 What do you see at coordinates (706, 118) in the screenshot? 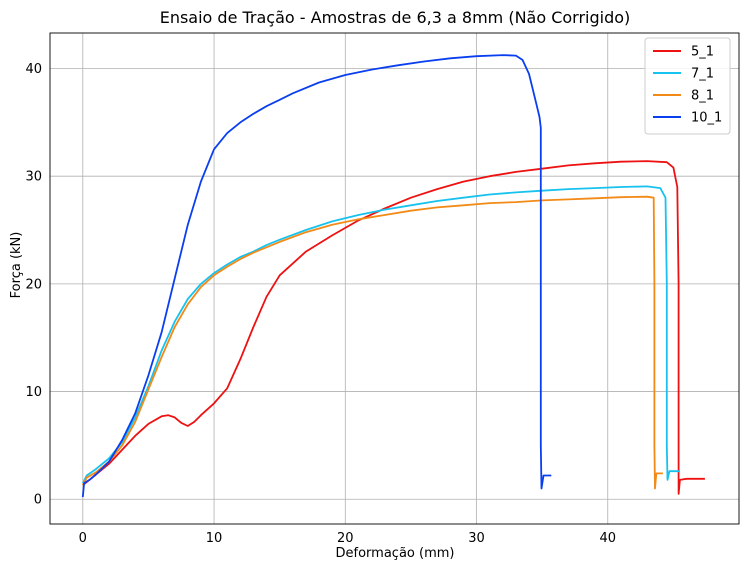
I see `legend-label: 10_1` at bounding box center [706, 118].